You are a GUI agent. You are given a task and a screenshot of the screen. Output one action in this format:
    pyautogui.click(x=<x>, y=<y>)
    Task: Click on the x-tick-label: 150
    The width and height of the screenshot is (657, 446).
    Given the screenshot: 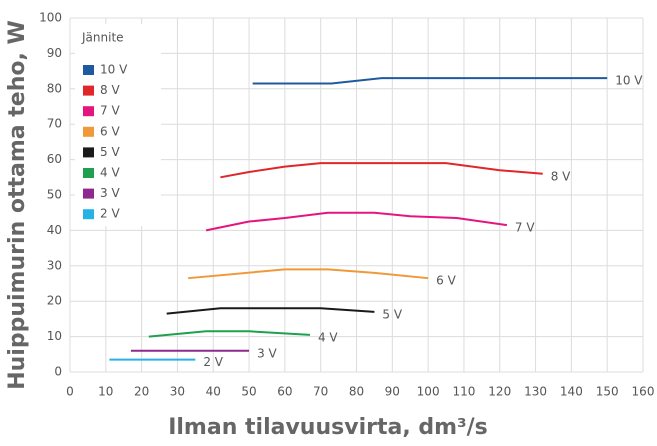 What is the action you would take?
    pyautogui.click(x=607, y=392)
    